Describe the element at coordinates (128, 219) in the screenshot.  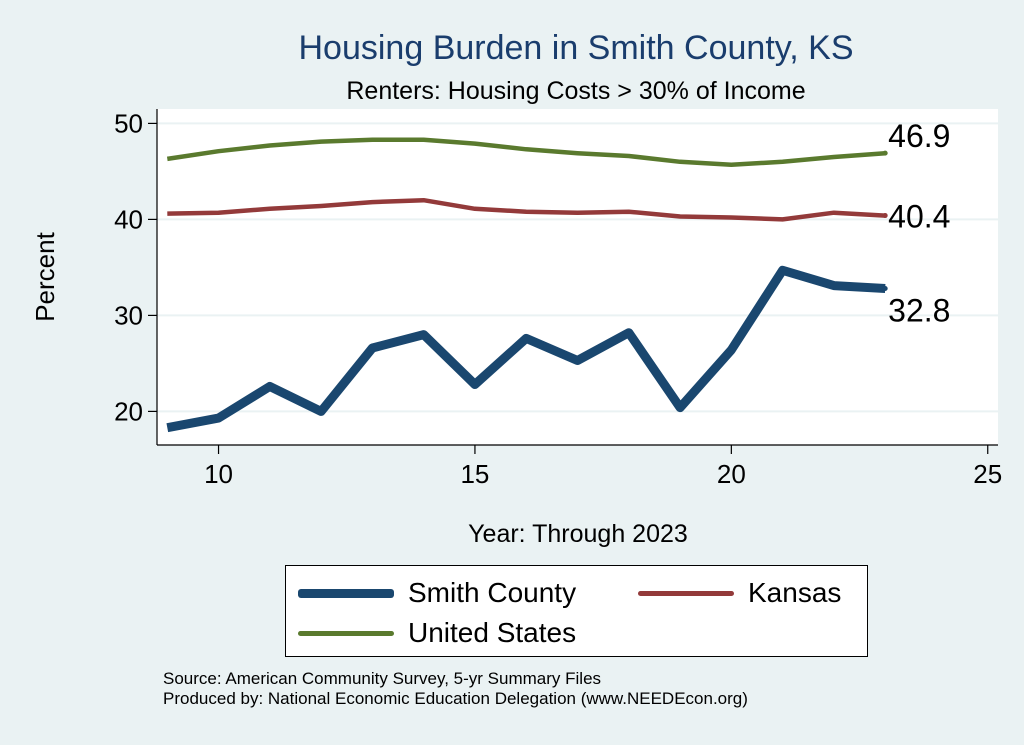
I see `y-tick-label-40: 40` at that location.